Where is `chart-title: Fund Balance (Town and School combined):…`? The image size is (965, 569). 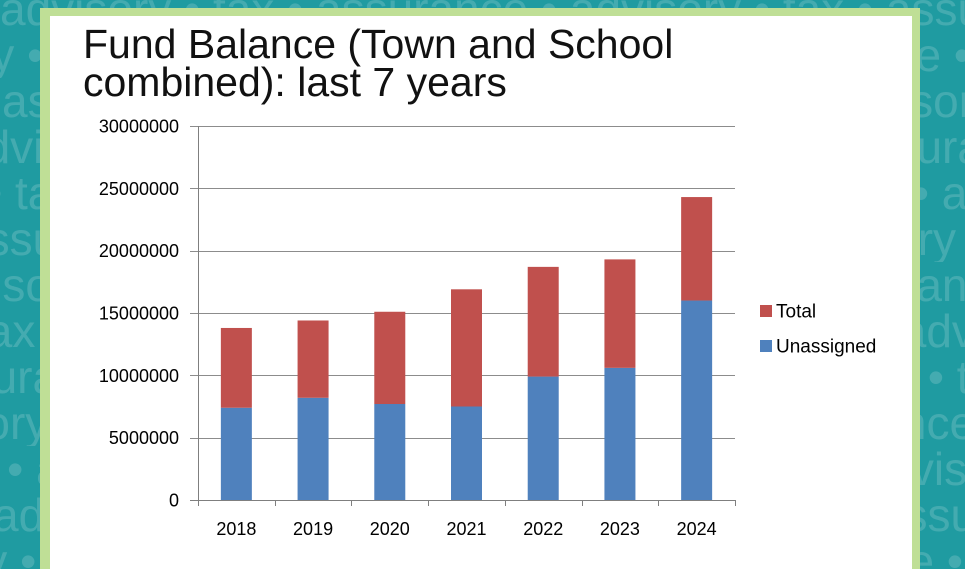
chart-title: Fund Balance (Town and School combined):… is located at coordinates (378, 63).